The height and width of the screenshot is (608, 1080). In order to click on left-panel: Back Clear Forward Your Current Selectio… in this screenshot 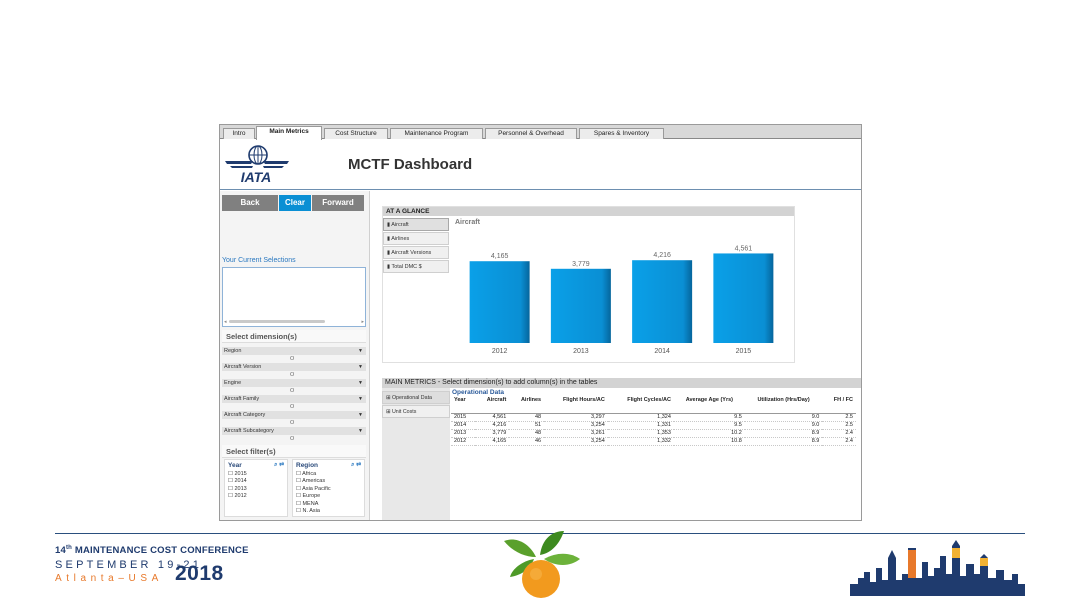, I will do `click(295, 355)`.